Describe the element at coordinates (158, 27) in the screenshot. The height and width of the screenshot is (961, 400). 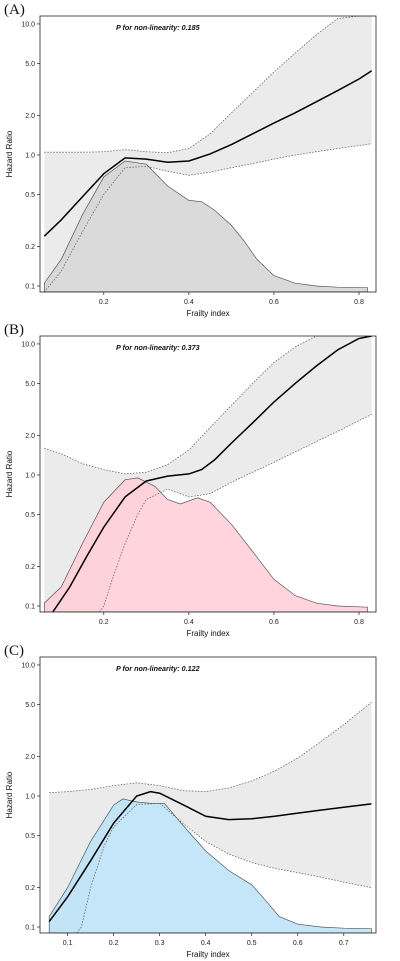
I see `p-nonlinearity-annotation: P for non-linearity: 0.185` at that location.